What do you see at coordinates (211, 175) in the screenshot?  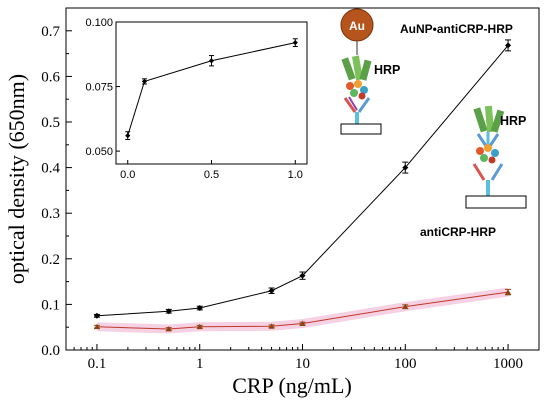 I see `inset-x-tick-label: 0.5` at bounding box center [211, 175].